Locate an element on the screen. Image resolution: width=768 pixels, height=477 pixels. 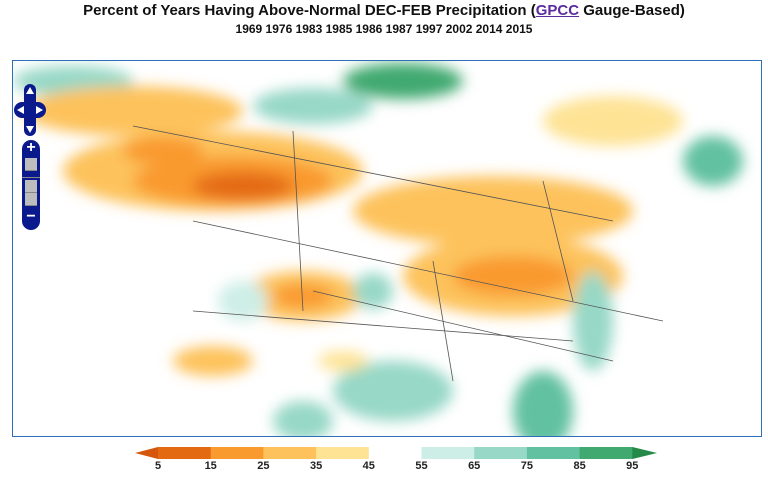
colorbar-tick-label: 65 is located at coordinates (474, 466).